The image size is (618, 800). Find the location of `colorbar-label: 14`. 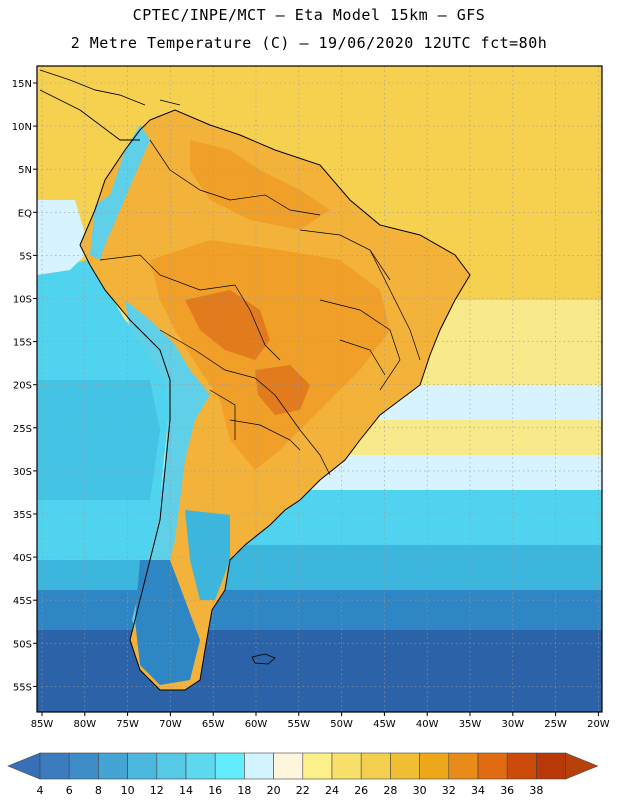

colorbar-label: 14 is located at coordinates (186, 790).